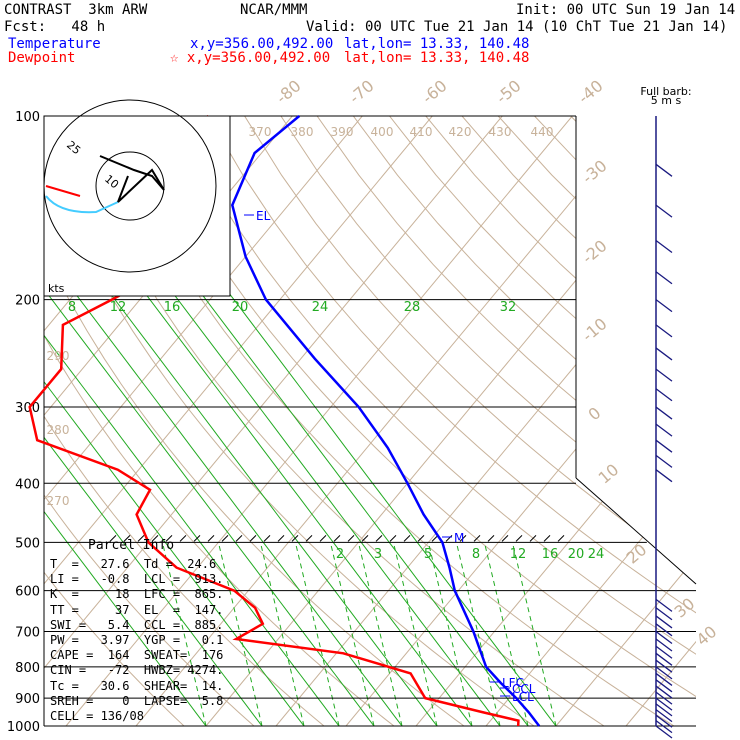 Image resolution: width=740 pixels, height=740 pixels. I want to click on isotherm-label: 20, so click(637, 554).